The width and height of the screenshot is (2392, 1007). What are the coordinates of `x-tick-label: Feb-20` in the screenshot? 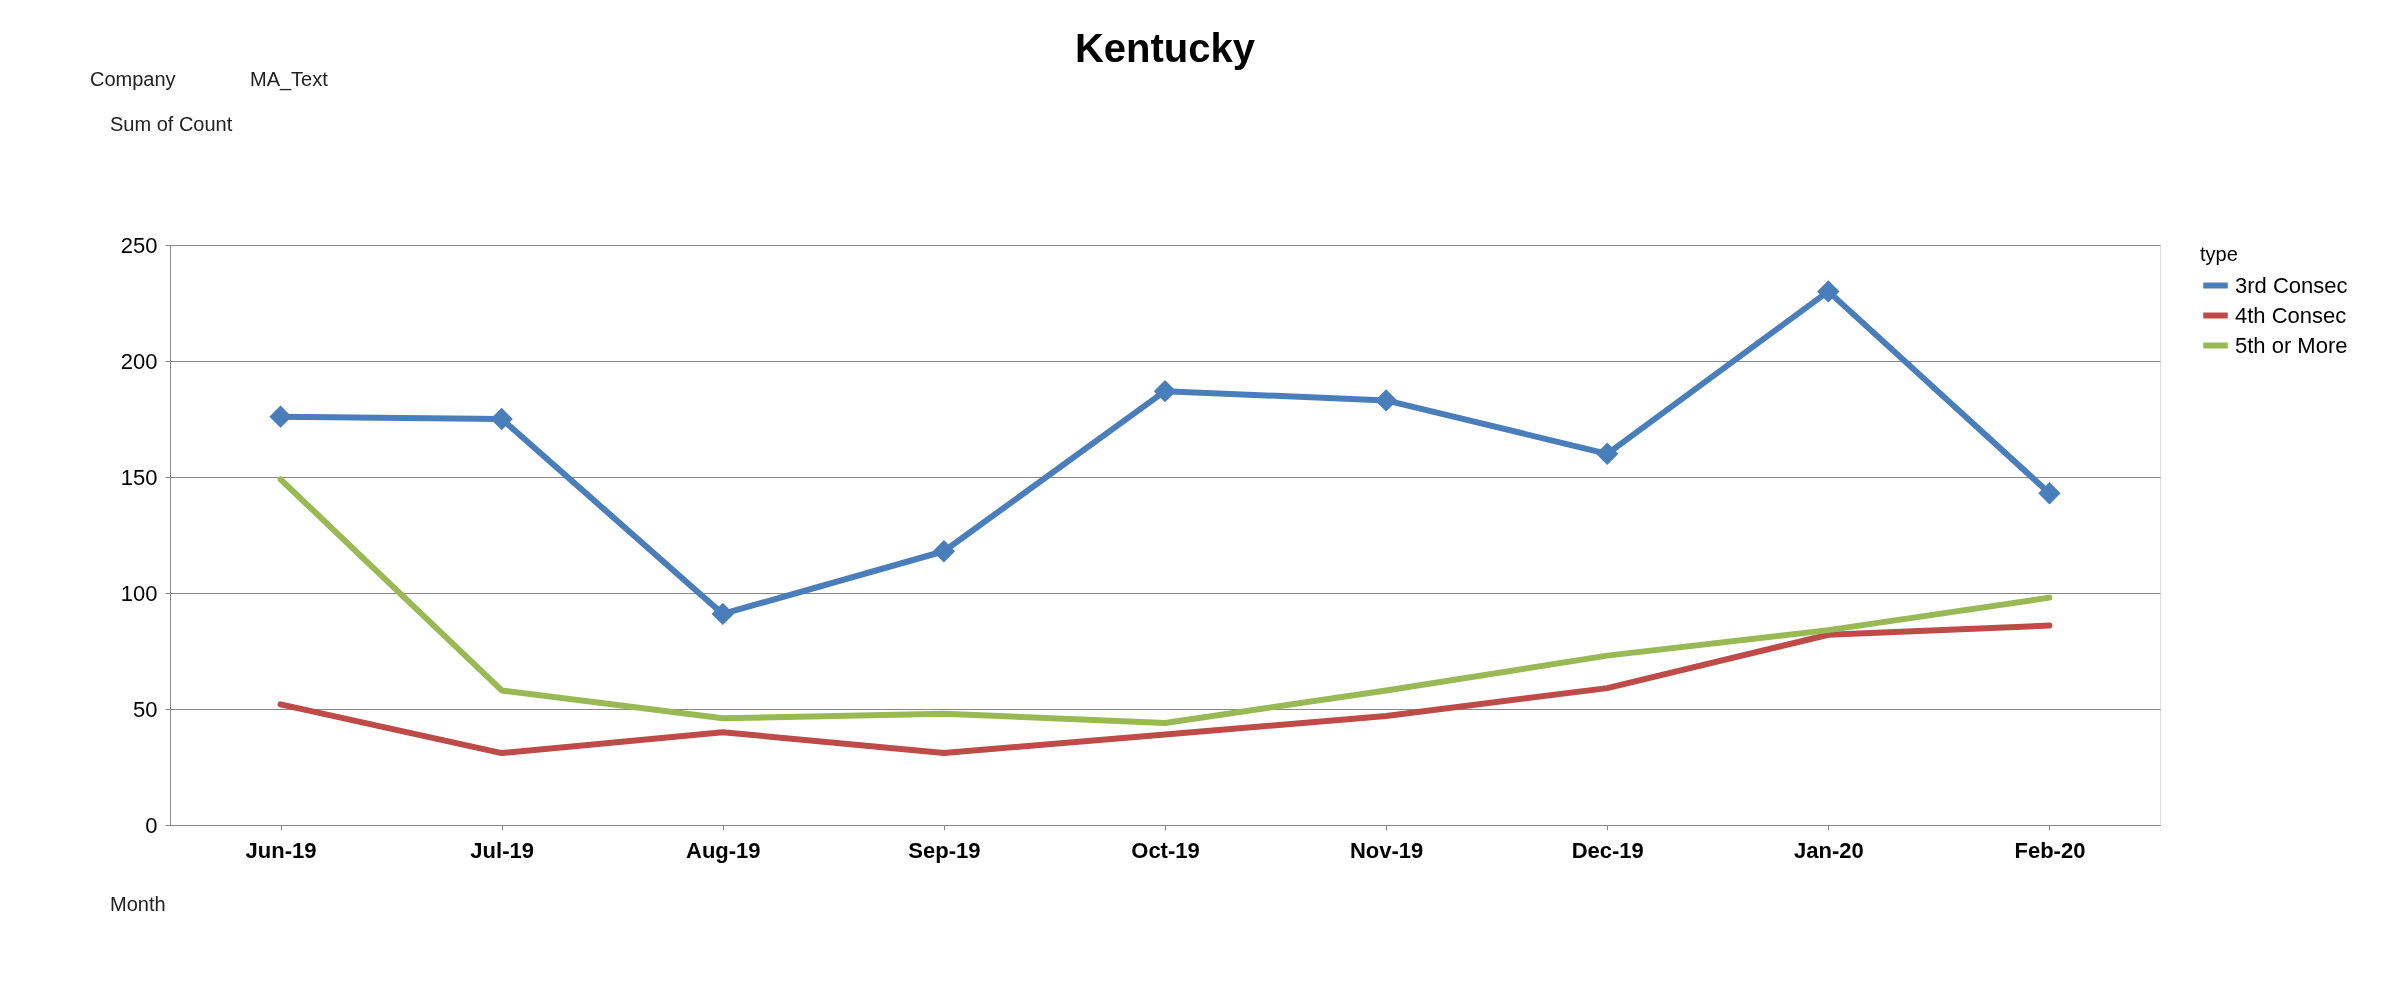 It's located at (2050, 850).